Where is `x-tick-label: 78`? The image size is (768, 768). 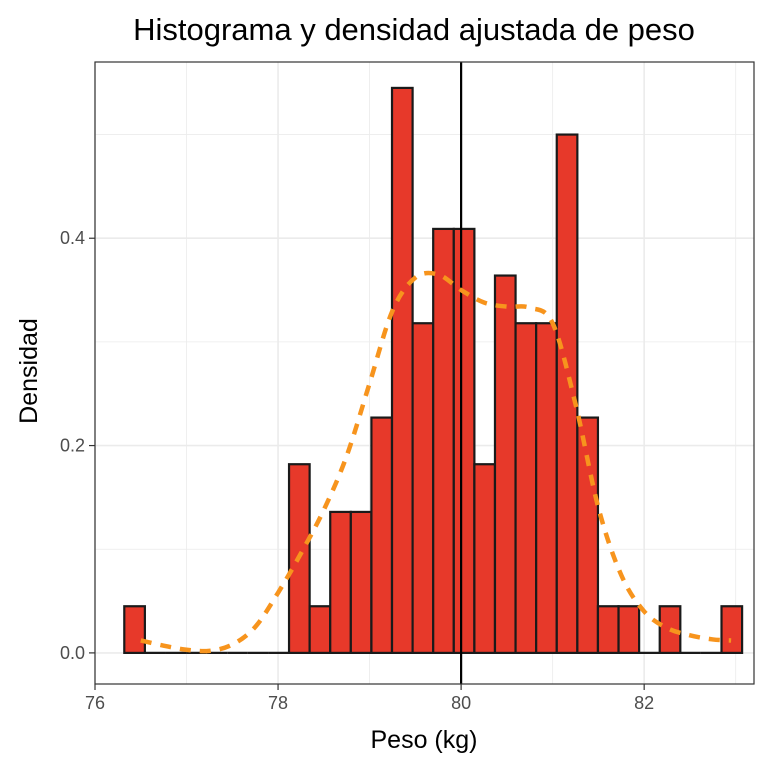
x-tick-label: 78 is located at coordinates (278, 703).